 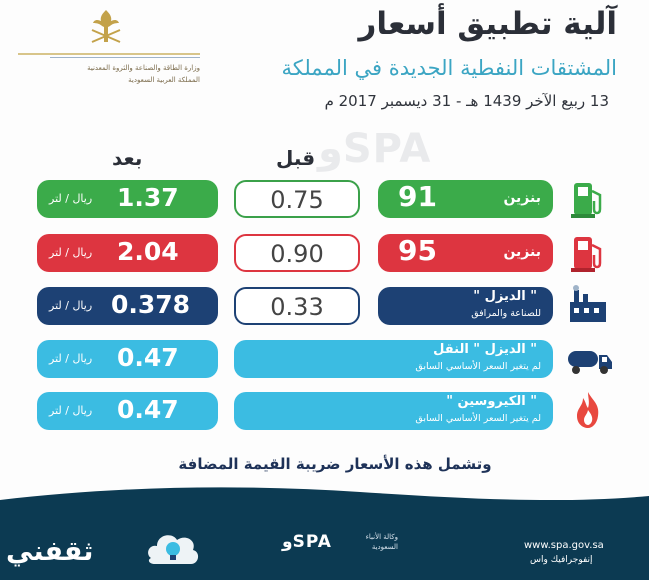 What do you see at coordinates (381, 542) in the screenshot?
I see `spa-tagline: وكالة الأنباء السعودية` at bounding box center [381, 542].